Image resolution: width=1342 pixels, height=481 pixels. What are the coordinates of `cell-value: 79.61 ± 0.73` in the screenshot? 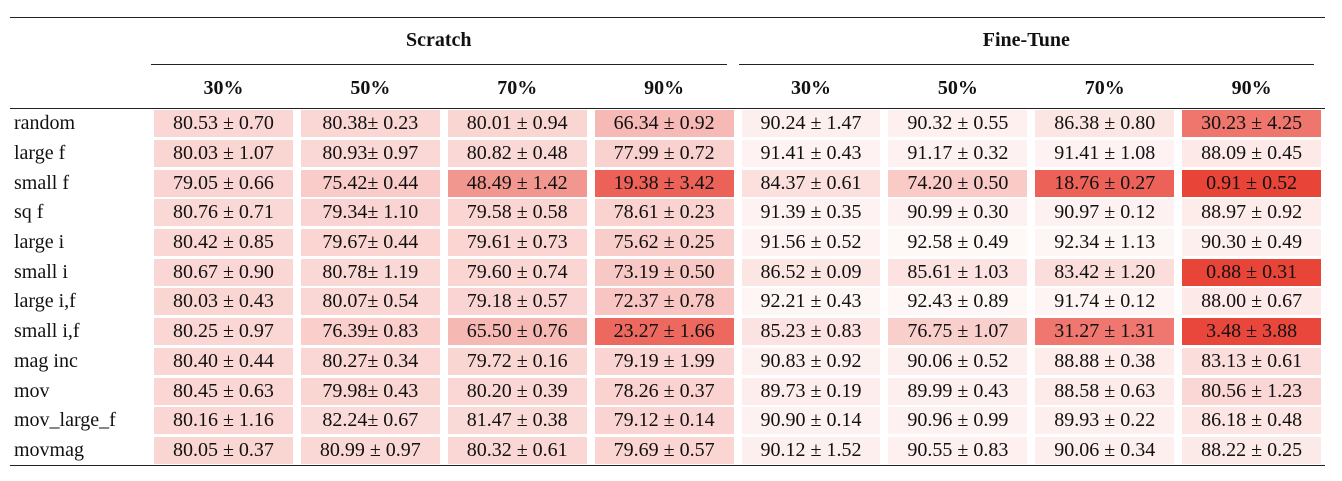 It's located at (517, 243).